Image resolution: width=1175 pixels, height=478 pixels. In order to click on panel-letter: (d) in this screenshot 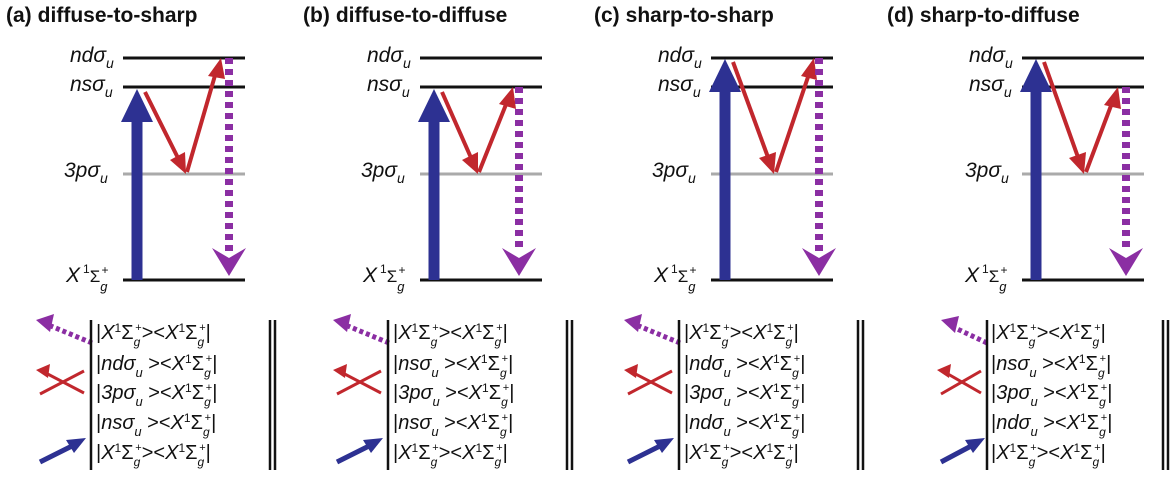, I will do `click(900, 15)`.